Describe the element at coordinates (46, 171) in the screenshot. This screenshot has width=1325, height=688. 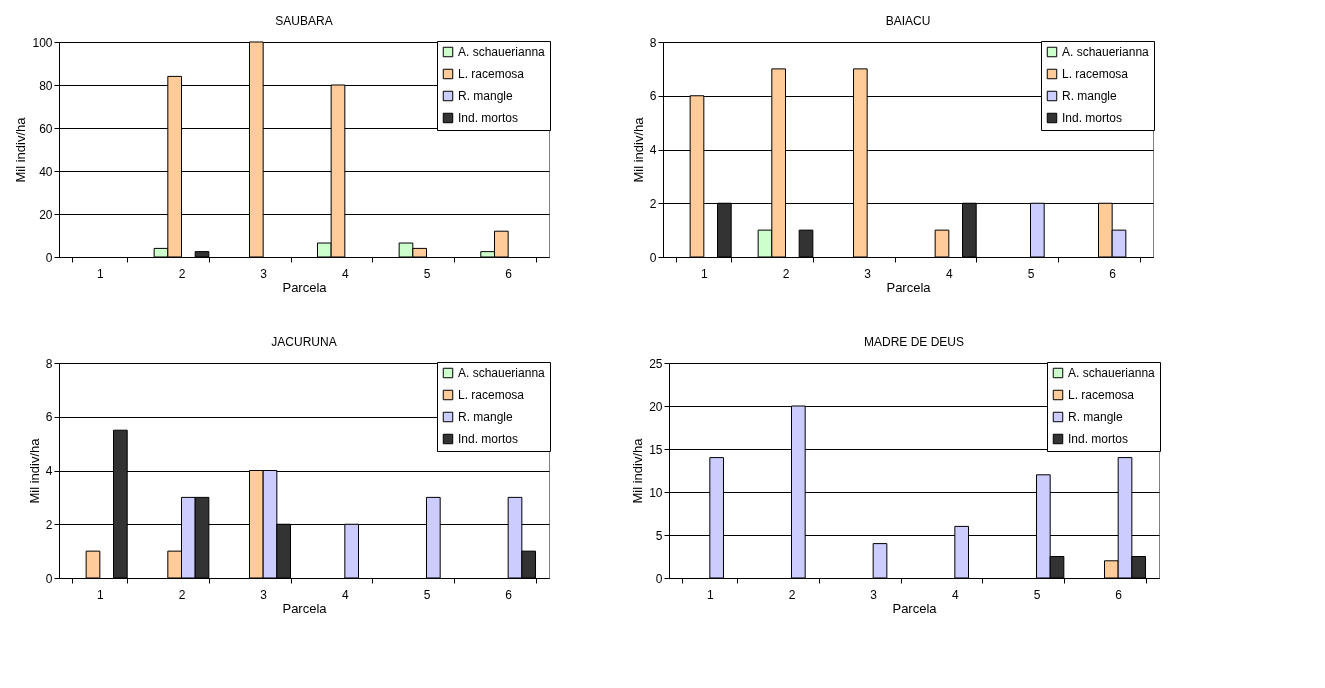
I see `y-tick-label: 40` at that location.